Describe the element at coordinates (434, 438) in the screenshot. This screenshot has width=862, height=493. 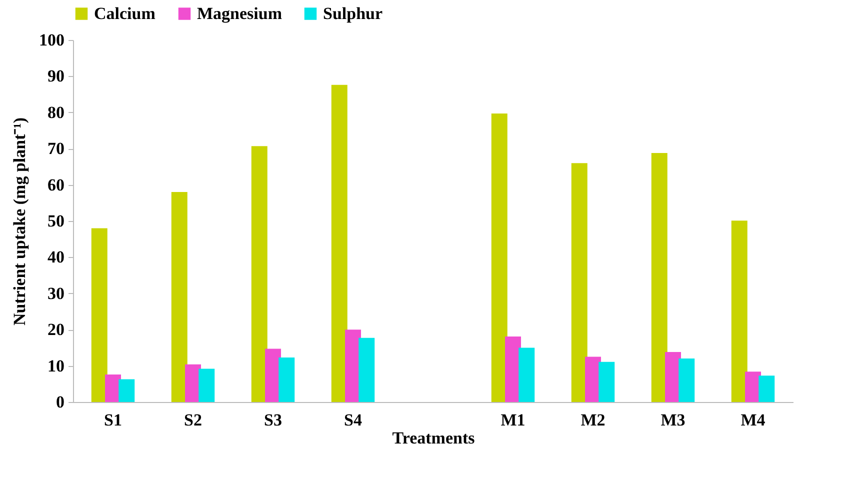
I see `x-axis-title: Treatments` at that location.